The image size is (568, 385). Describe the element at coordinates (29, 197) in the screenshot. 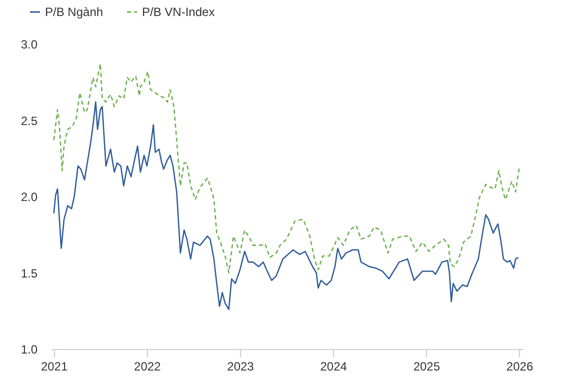

I see `y-tick-label: 2.0` at that location.